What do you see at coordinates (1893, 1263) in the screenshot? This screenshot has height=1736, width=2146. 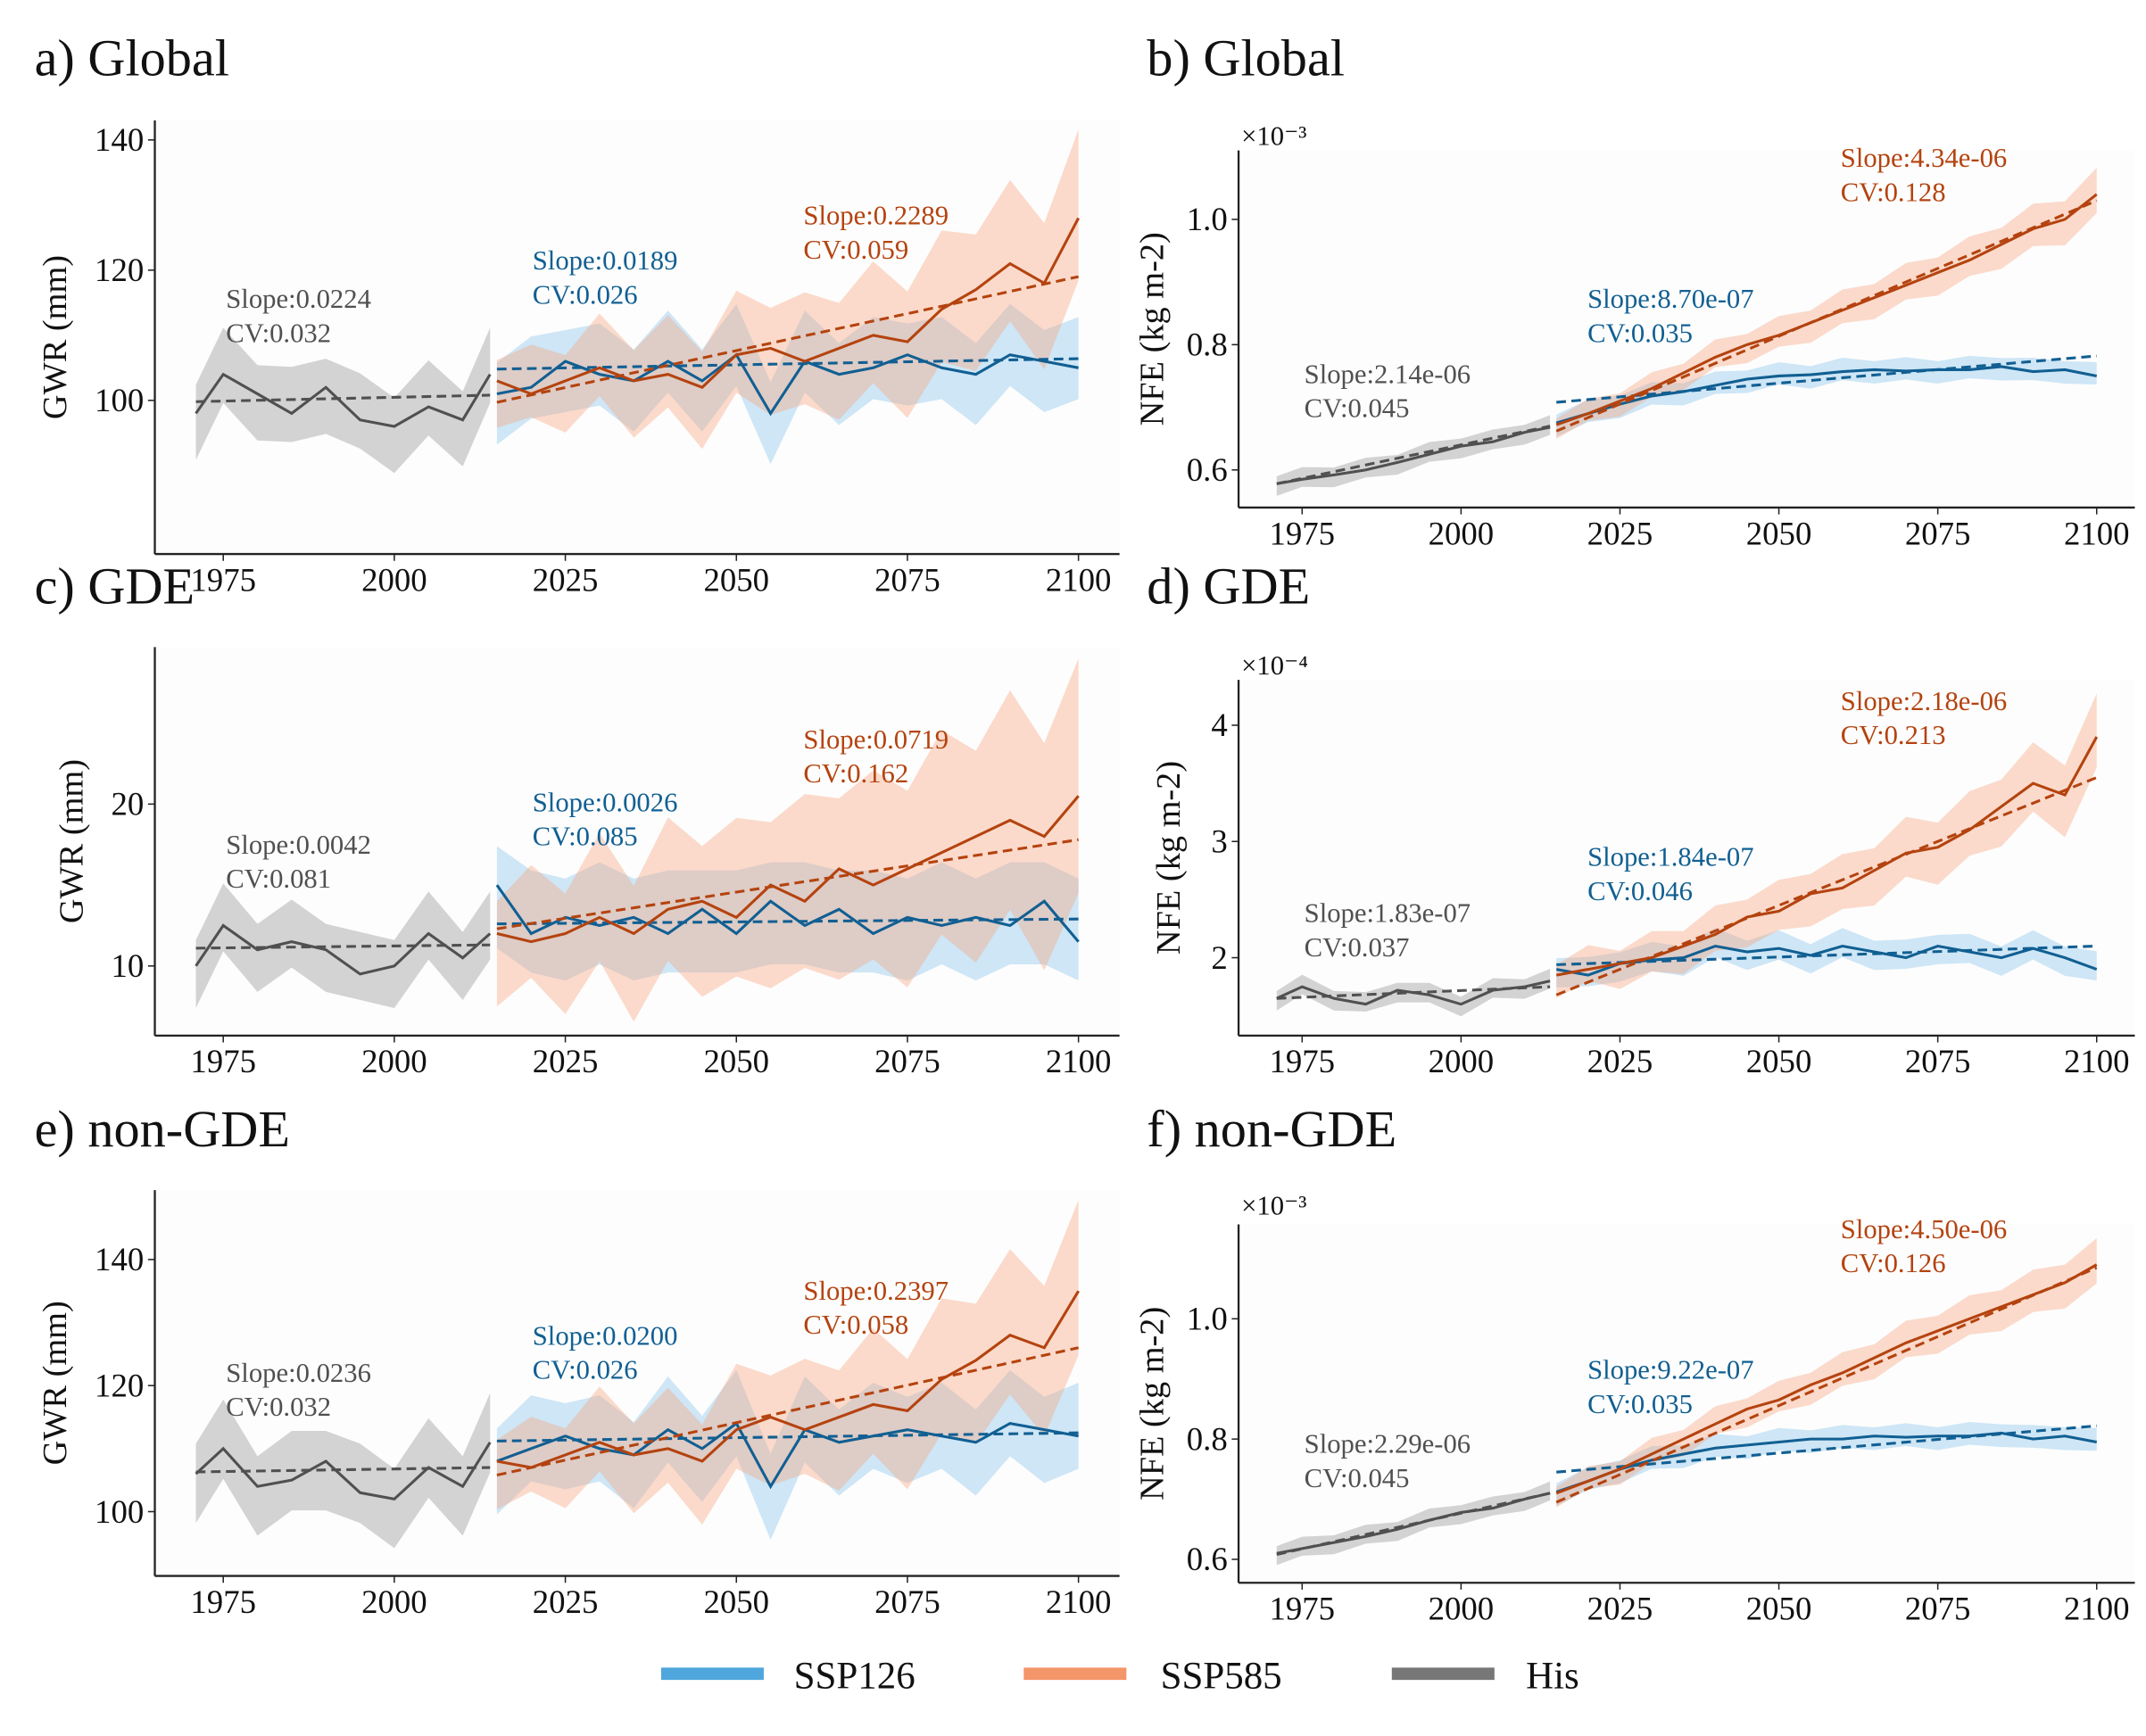 I see `cv-annotation: CV:0.126` at bounding box center [1893, 1263].